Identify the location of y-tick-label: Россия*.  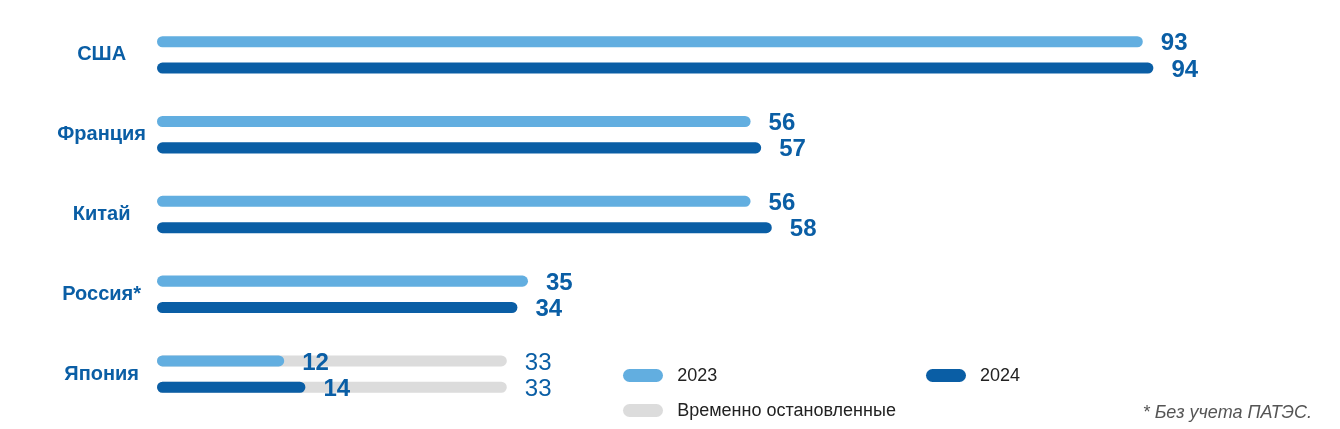
(102, 292).